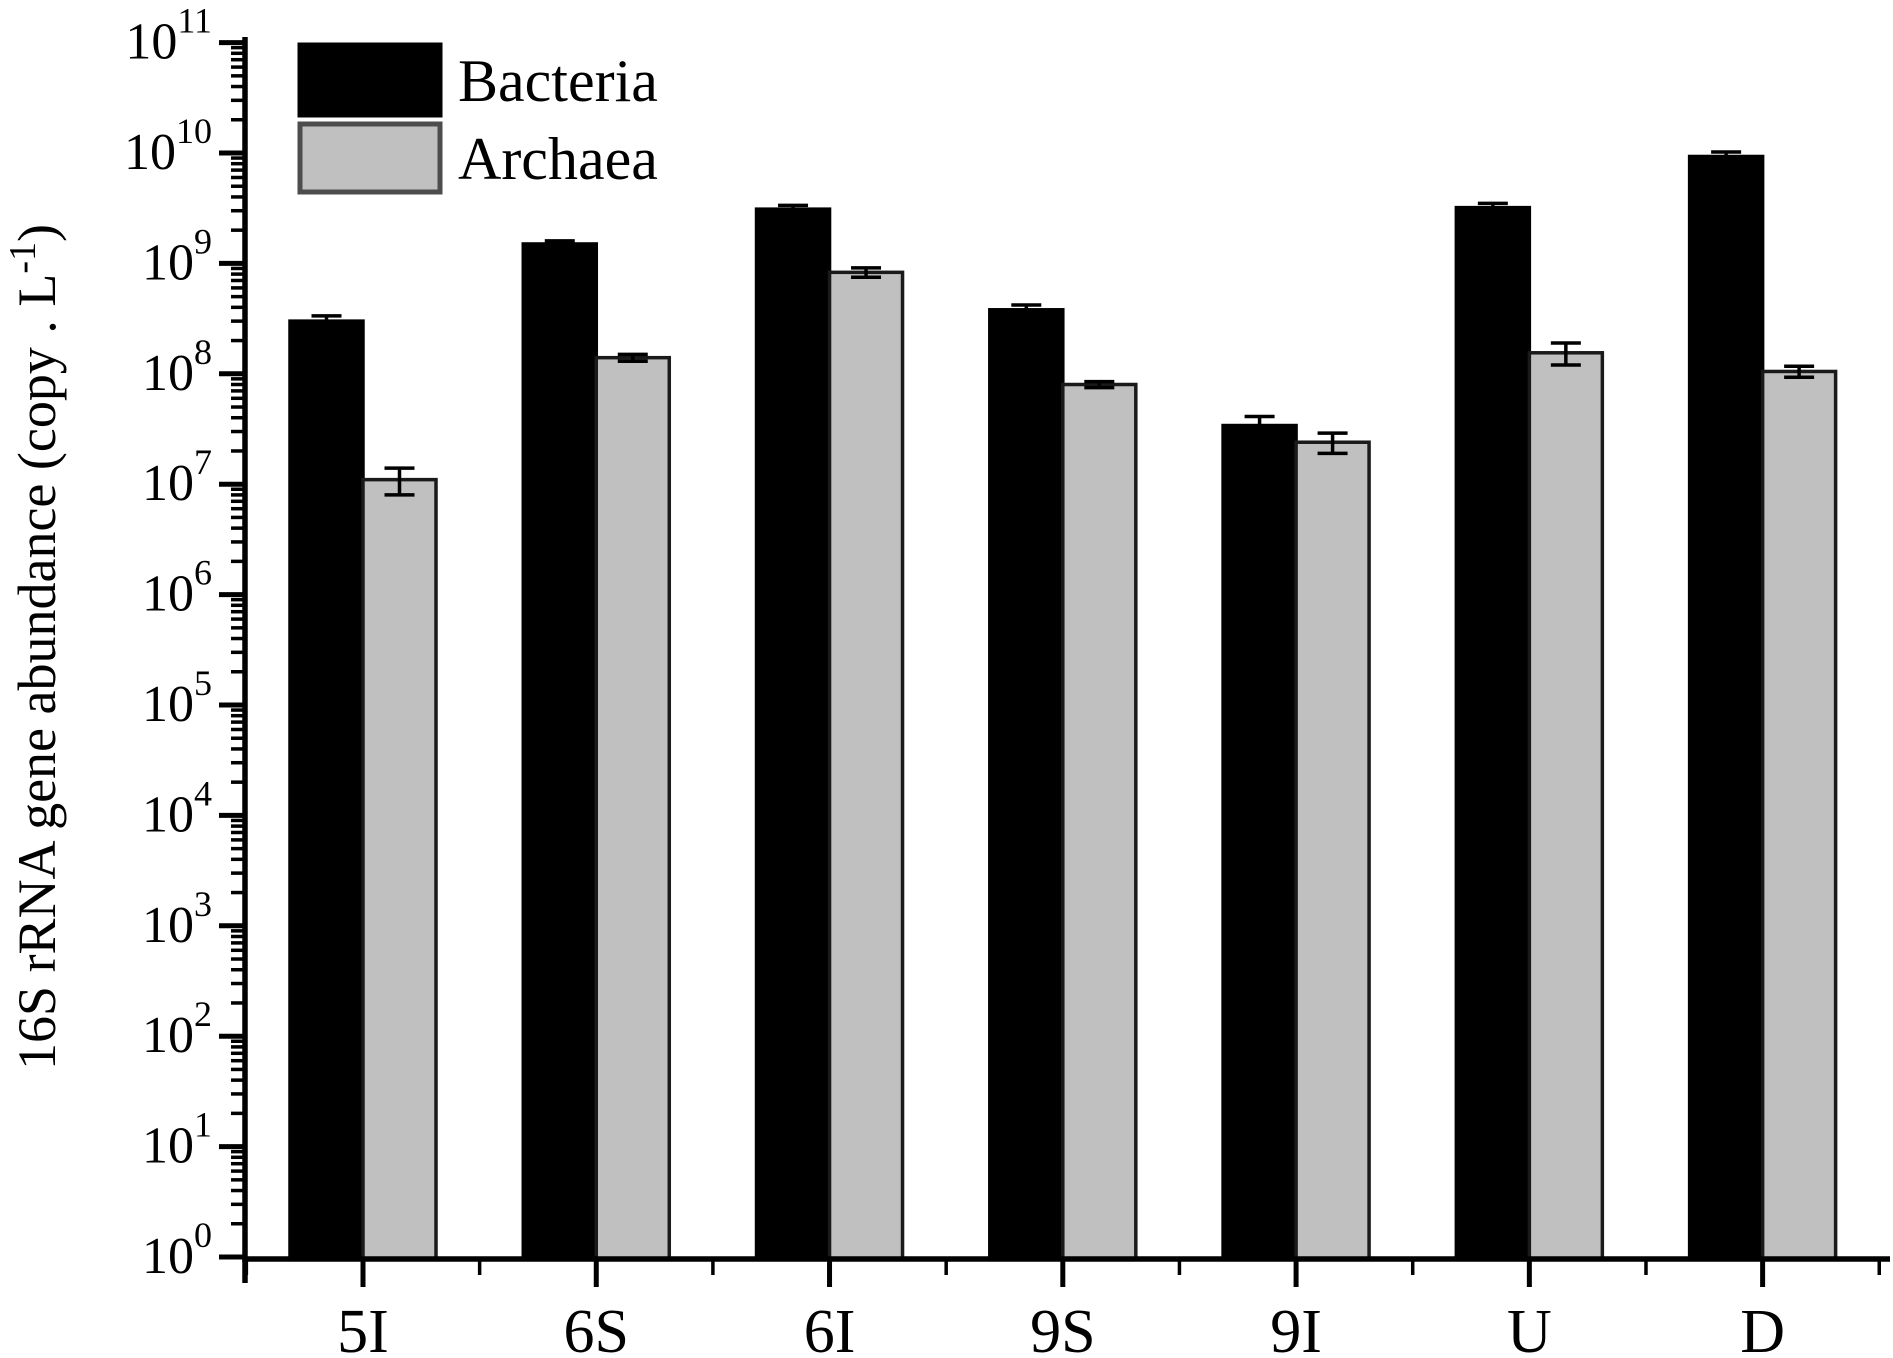 This screenshot has height=1358, width=1893. What do you see at coordinates (1296, 1328) in the screenshot?
I see `x-label-9I: 9I` at bounding box center [1296, 1328].